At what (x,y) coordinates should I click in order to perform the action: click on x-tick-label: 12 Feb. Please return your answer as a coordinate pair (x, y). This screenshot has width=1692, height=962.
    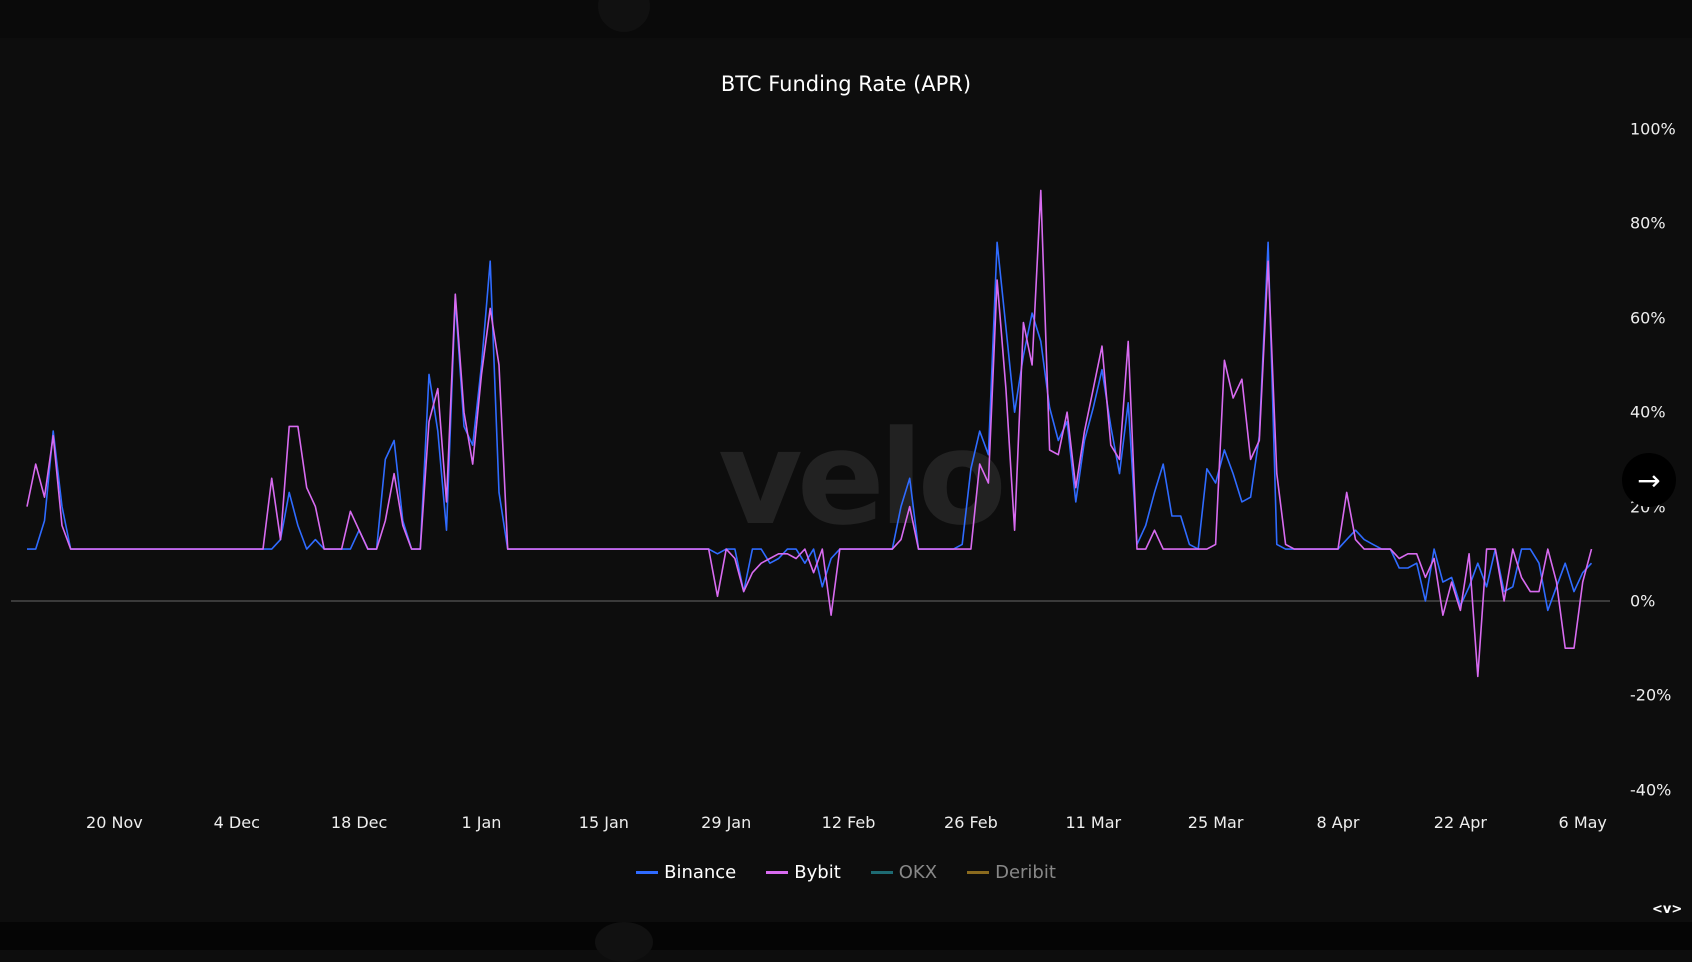
    Looking at the image, I should click on (848, 822).